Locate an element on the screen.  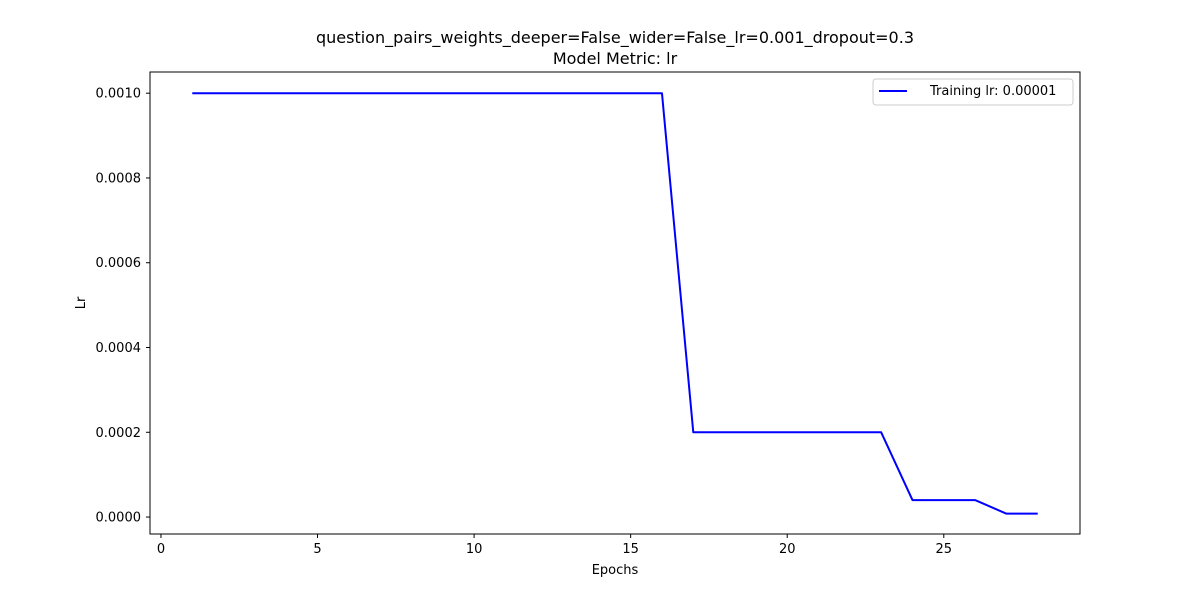
x-tick-label: 20 is located at coordinates (787, 549).